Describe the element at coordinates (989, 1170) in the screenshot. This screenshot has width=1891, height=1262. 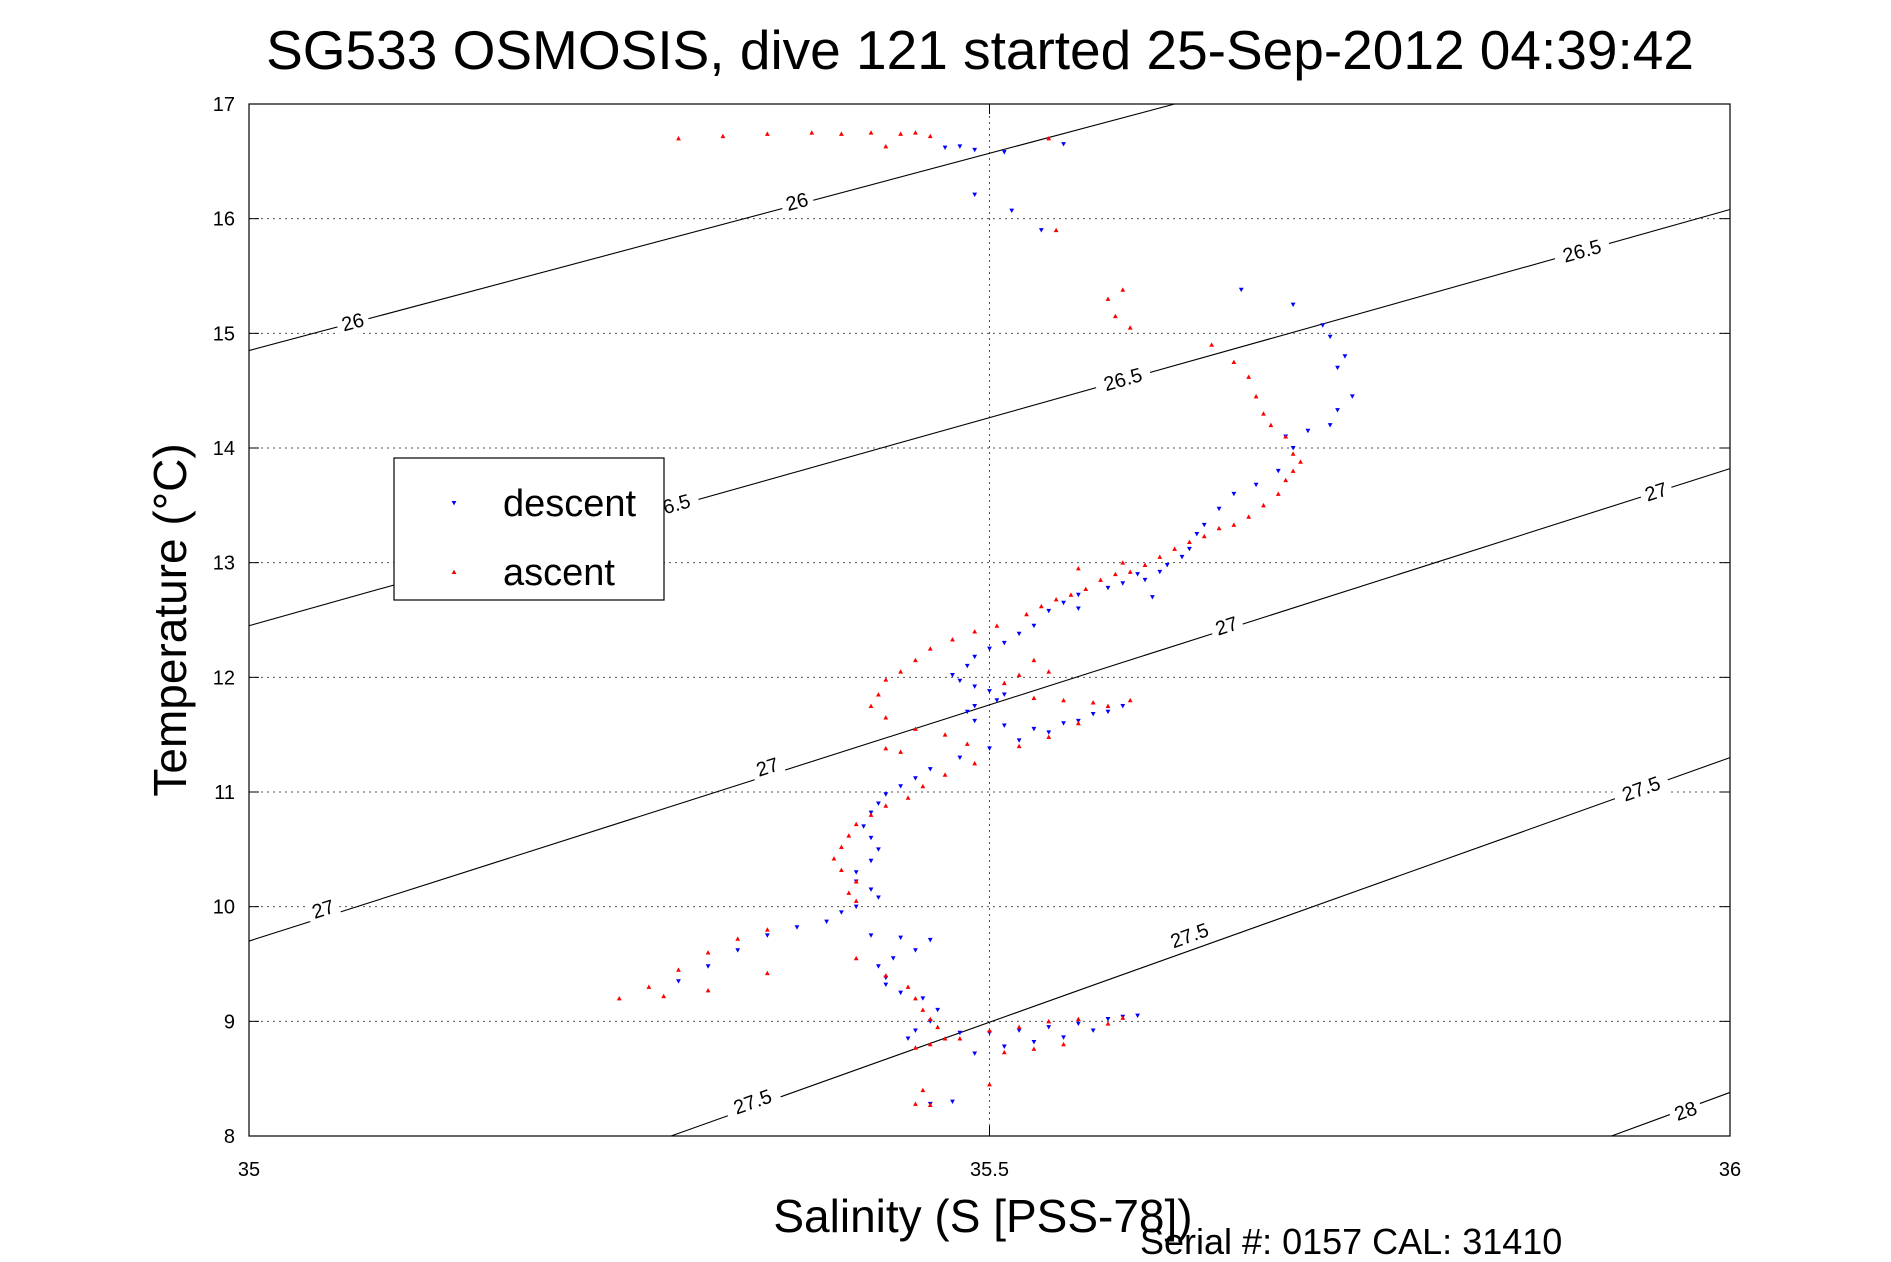
I see `x-tick-label: 35.5` at that location.